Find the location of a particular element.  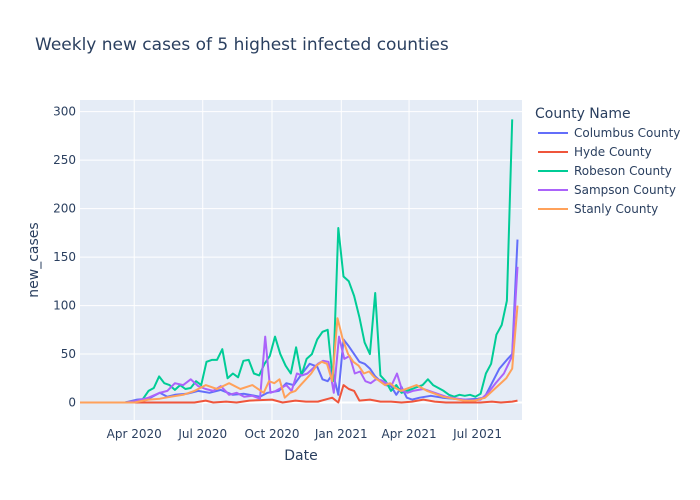

legend-item-label: Hyde County is located at coordinates (613, 152).